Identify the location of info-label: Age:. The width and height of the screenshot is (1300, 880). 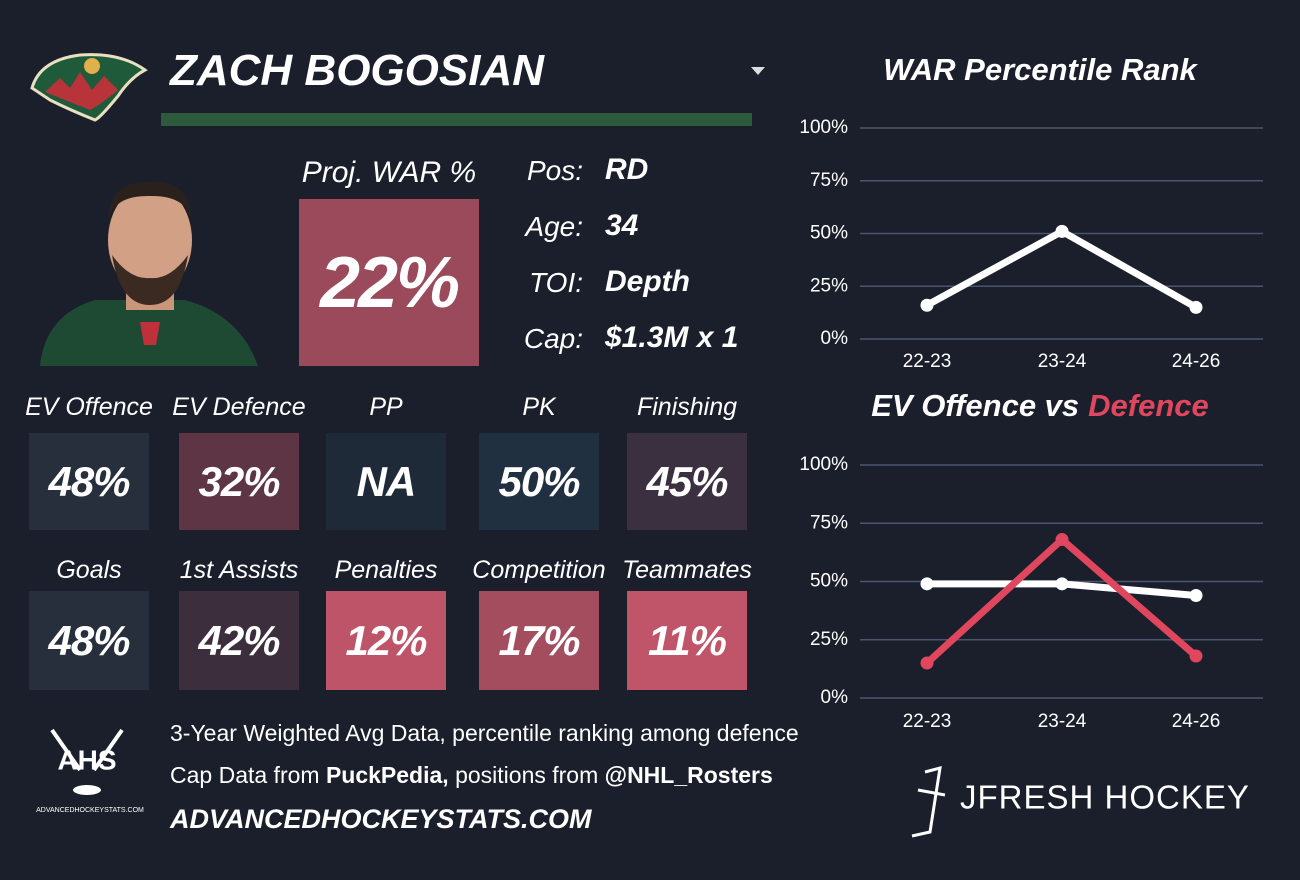
(554, 226).